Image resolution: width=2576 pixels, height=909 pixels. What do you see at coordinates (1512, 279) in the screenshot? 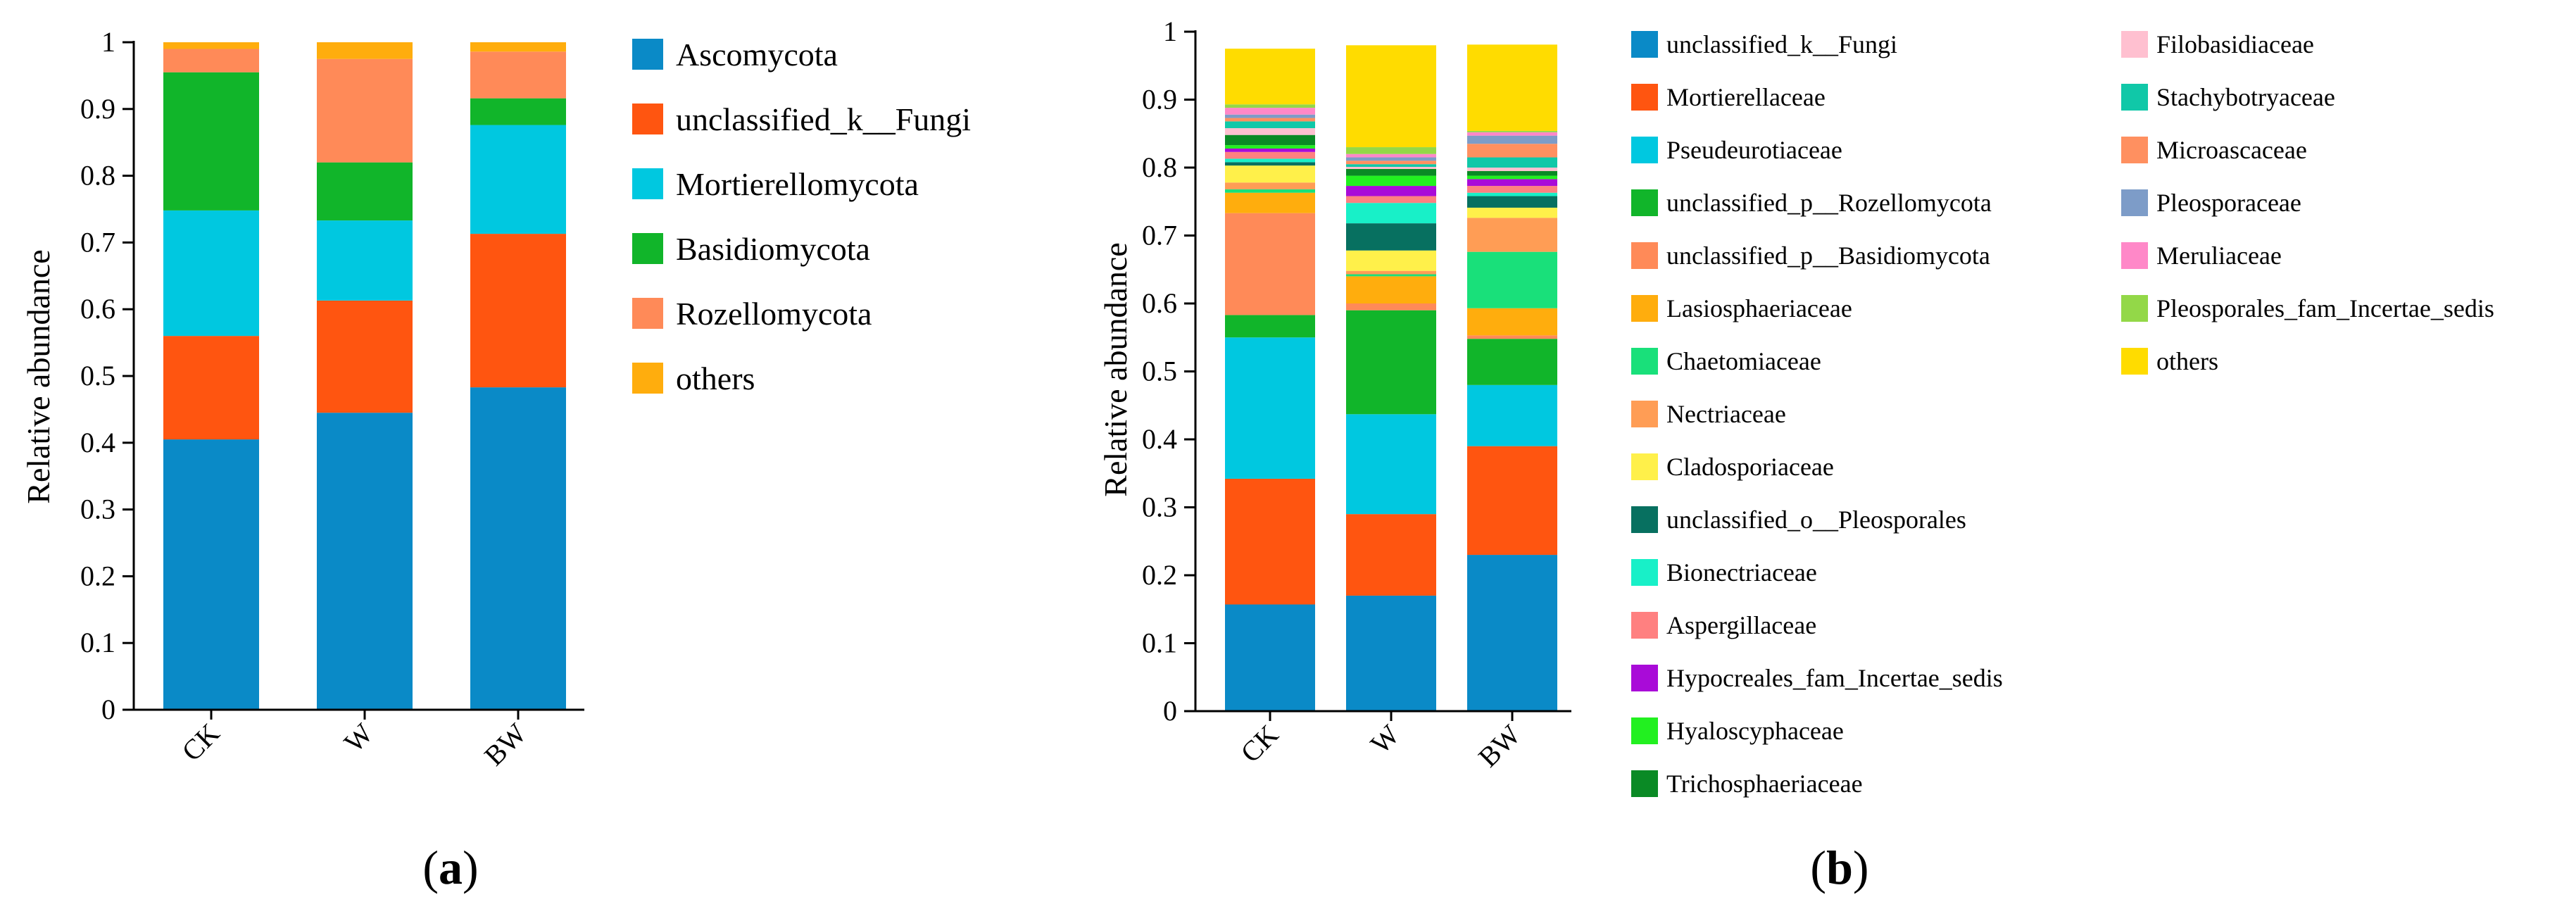
I see `bar-segment-bw-chaetomiaceae` at bounding box center [1512, 279].